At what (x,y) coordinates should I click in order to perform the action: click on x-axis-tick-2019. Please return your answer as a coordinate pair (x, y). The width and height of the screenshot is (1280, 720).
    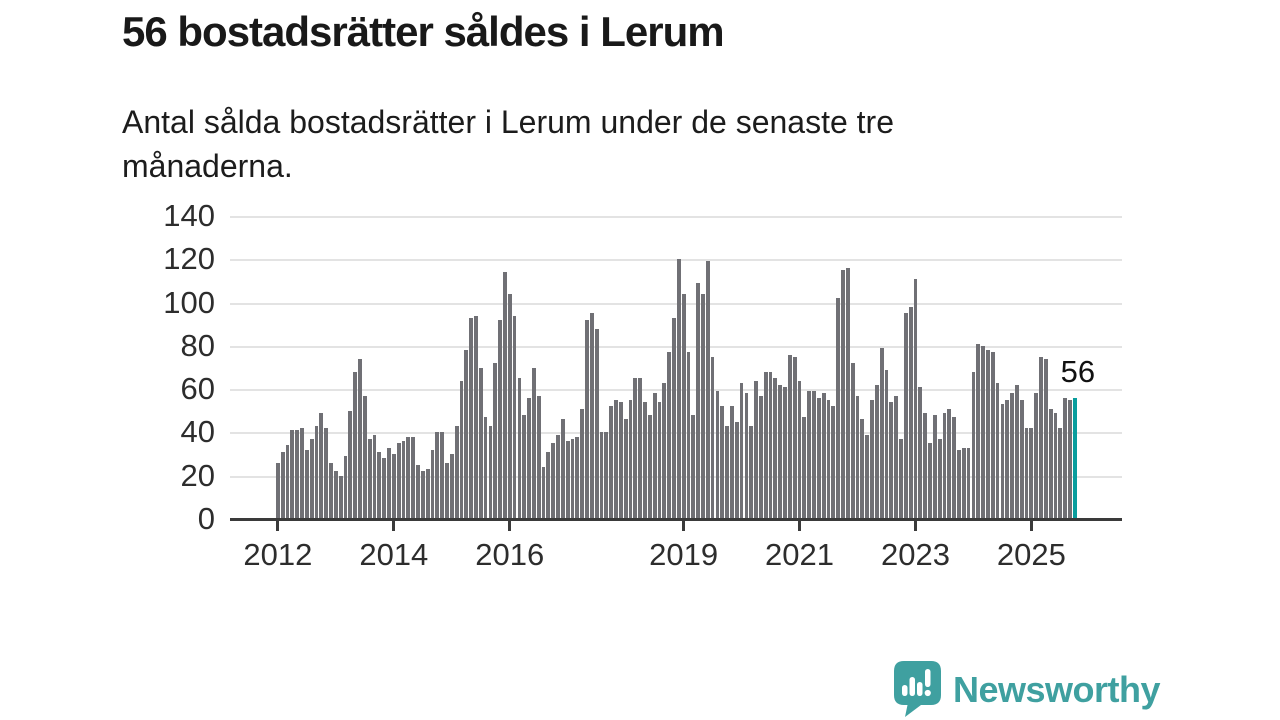
    Looking at the image, I should click on (684, 526).